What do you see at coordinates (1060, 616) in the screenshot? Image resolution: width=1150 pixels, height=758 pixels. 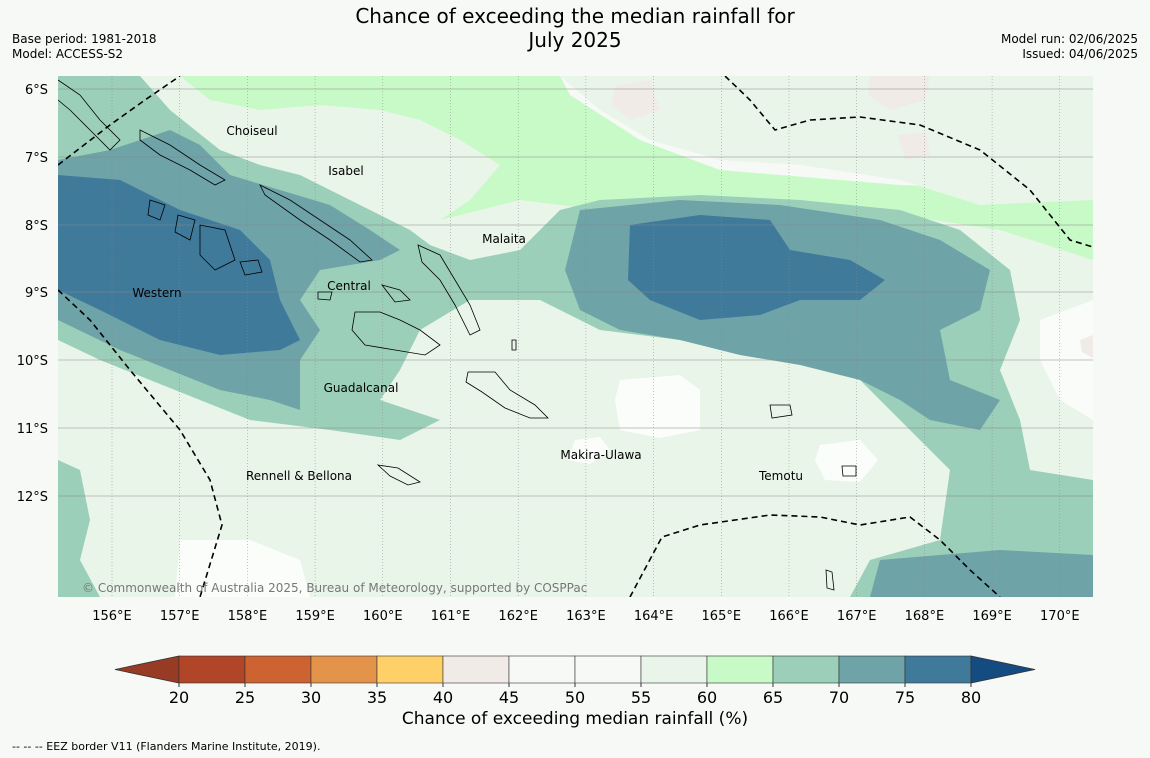 I see `lon-label: 170°E` at bounding box center [1060, 616].